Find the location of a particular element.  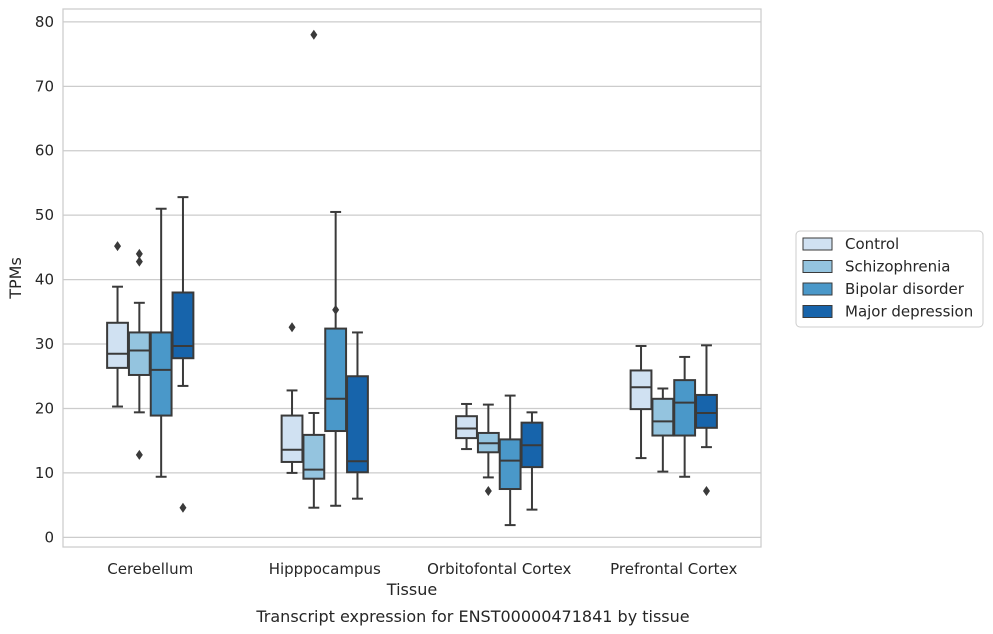

legend-frame is located at coordinates (889, 279).